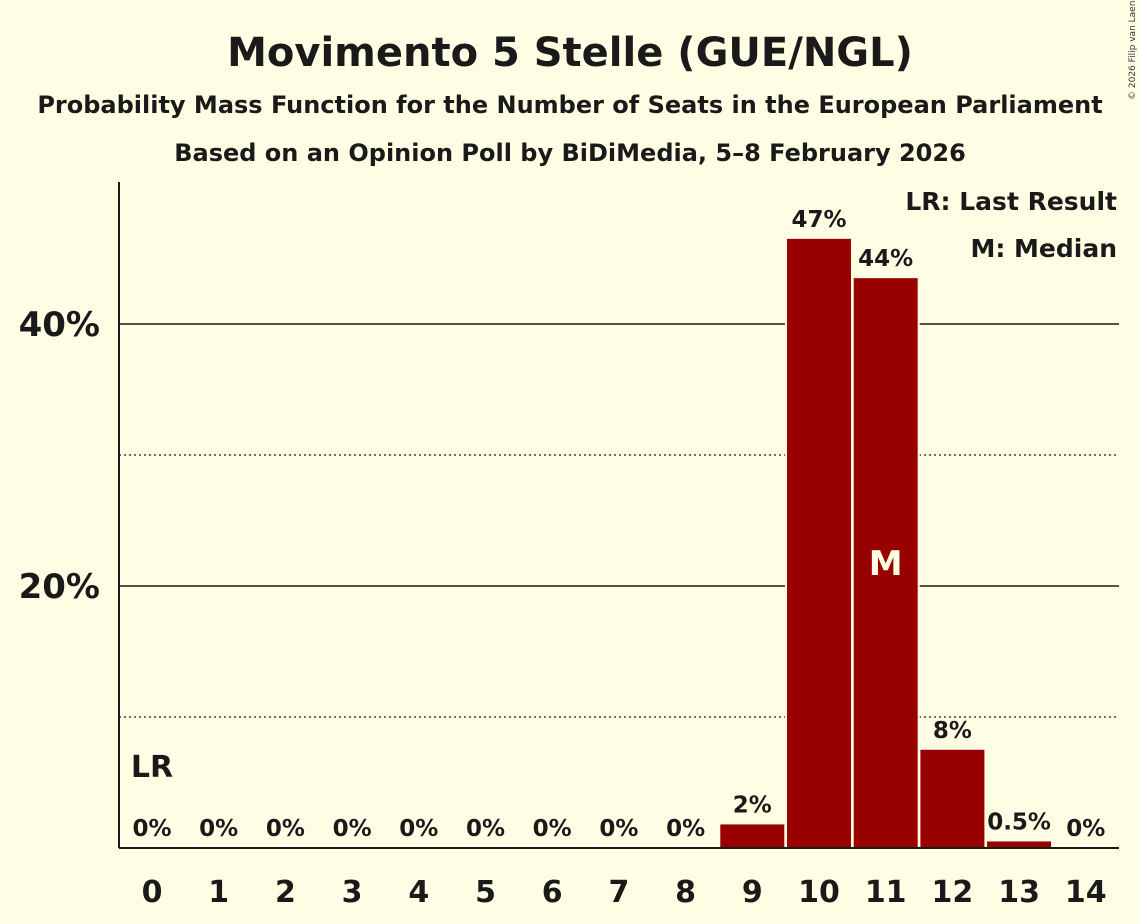 The image size is (1139, 924). I want to click on x-tick-4: 4, so click(418, 892).